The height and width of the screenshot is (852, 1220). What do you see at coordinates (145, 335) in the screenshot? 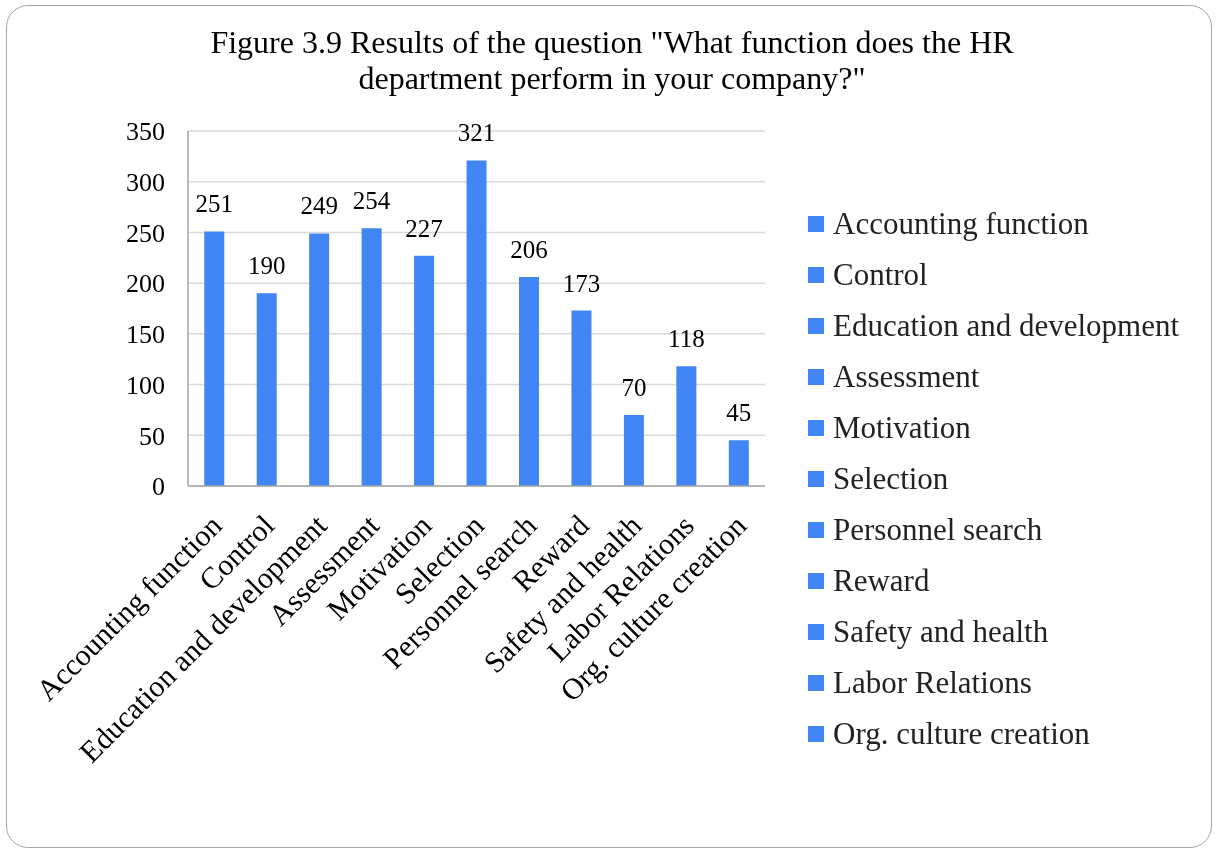
I see `y-tick-label: 150` at bounding box center [145, 335].